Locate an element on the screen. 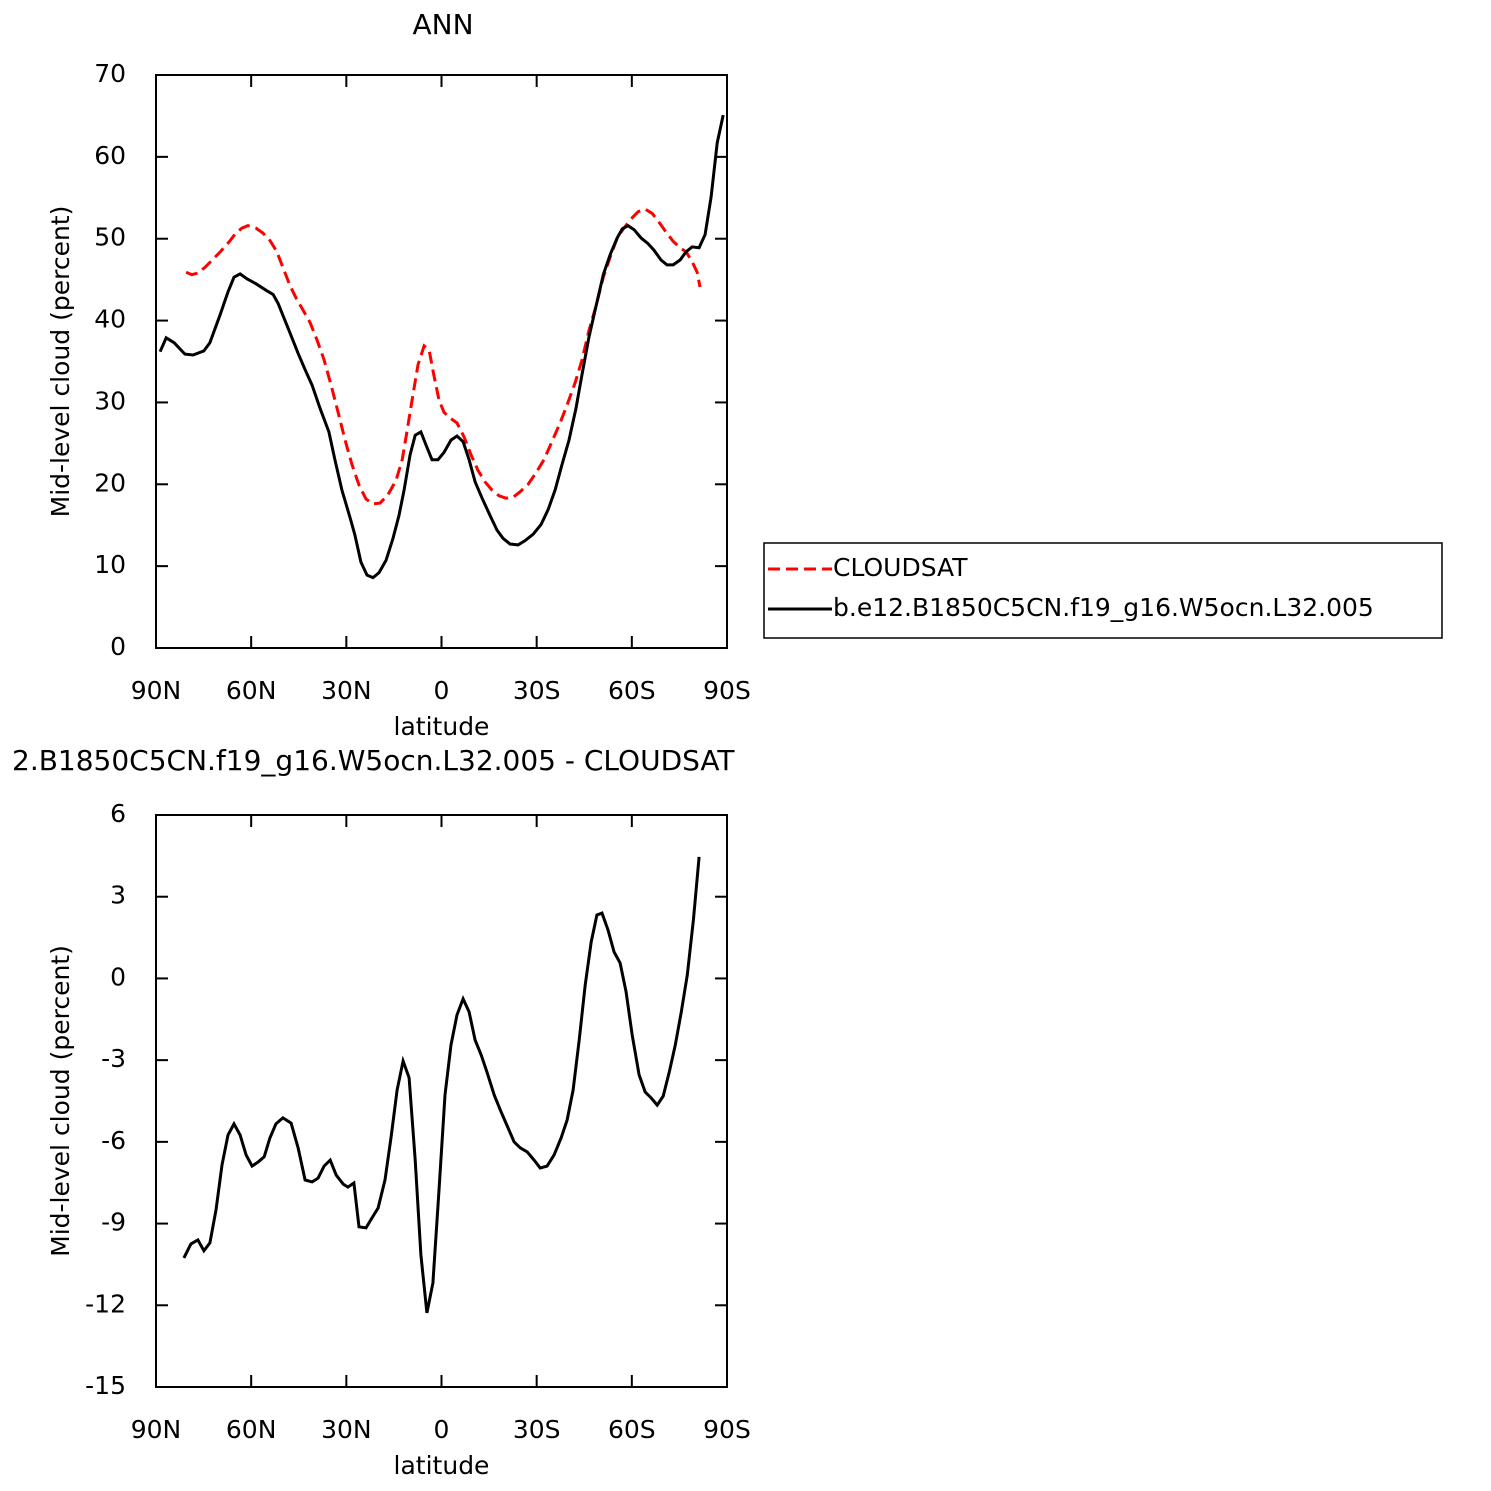 This screenshot has width=1491, height=1491. y-tick-label: 30 is located at coordinates (110, 400).